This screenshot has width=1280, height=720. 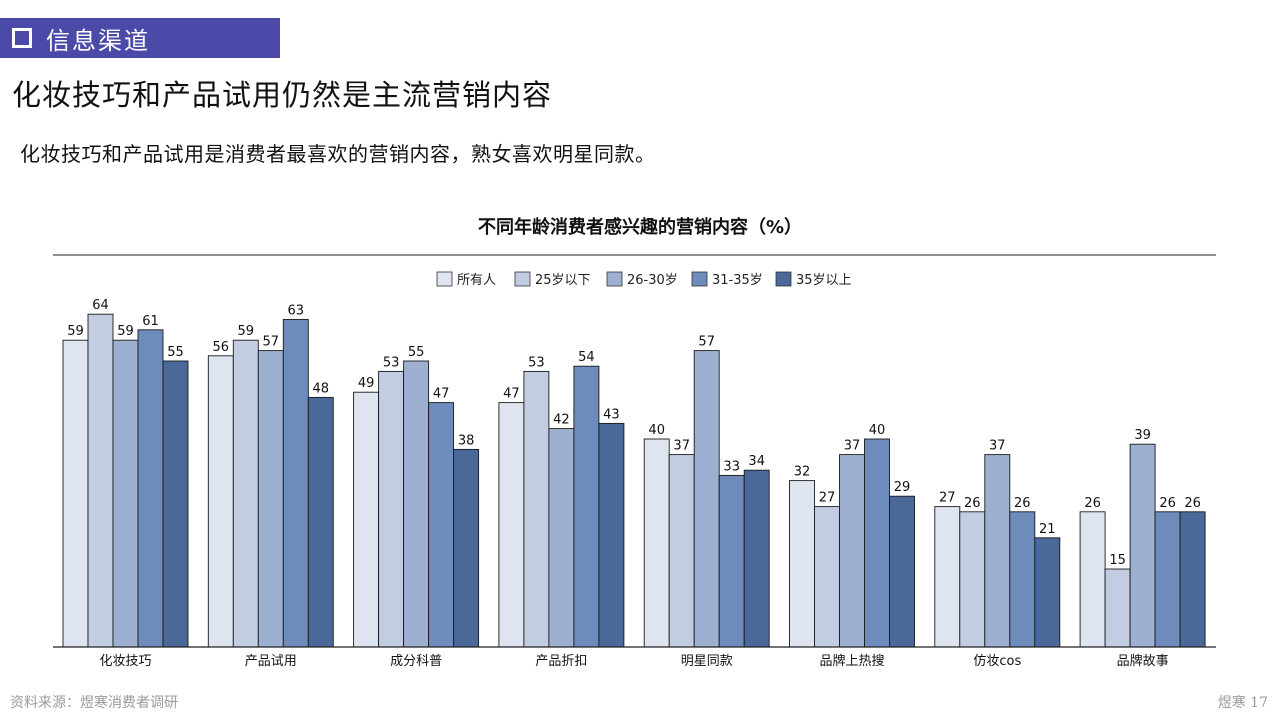 What do you see at coordinates (611, 414) in the screenshot?
I see `data-label: 43` at bounding box center [611, 414].